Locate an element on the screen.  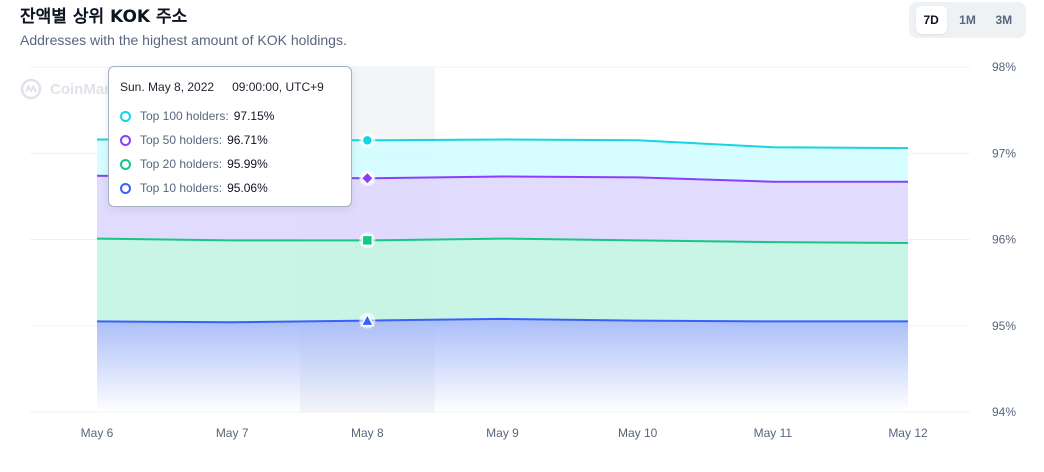
top50-legend-dot-icon is located at coordinates (125, 140).